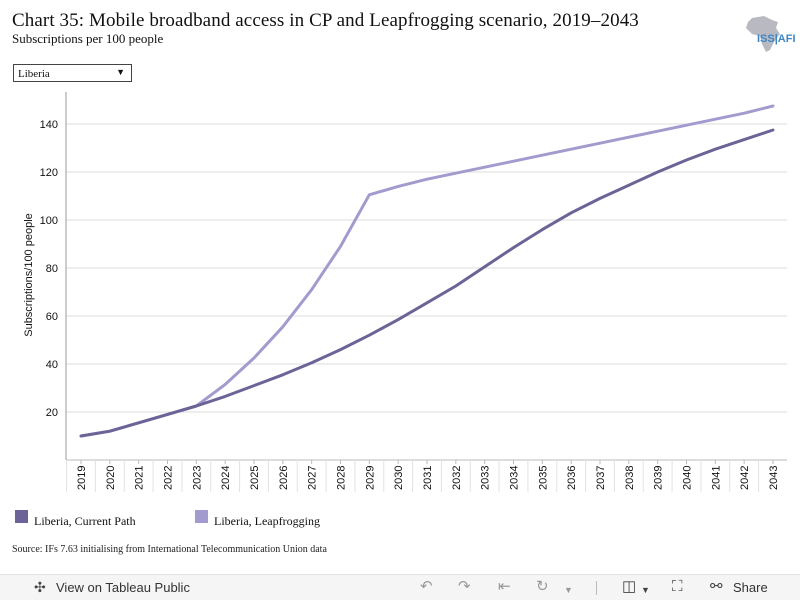 The width and height of the screenshot is (800, 600). I want to click on x-tick-label: 2029, so click(370, 478).